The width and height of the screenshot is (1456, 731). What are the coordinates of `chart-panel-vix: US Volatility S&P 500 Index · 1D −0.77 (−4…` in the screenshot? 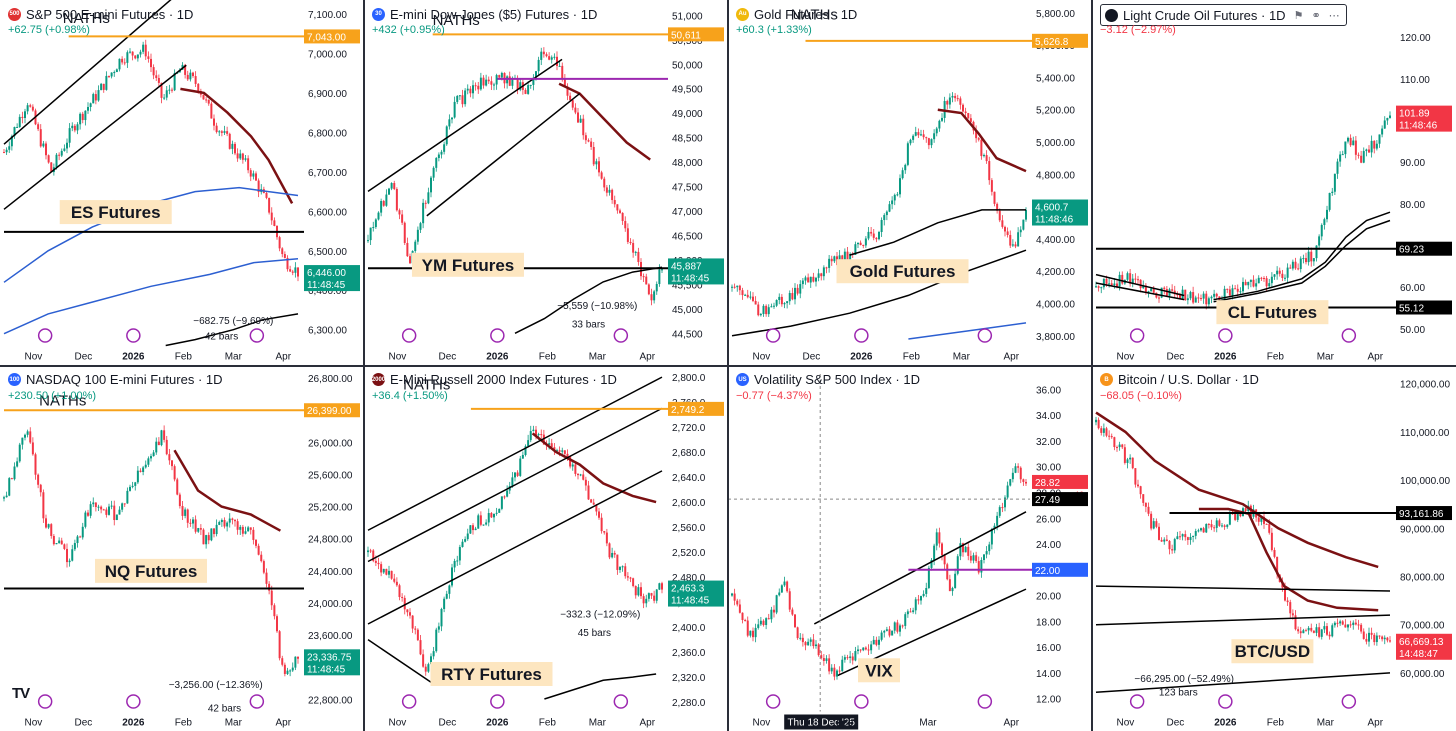 It's located at (910, 548).